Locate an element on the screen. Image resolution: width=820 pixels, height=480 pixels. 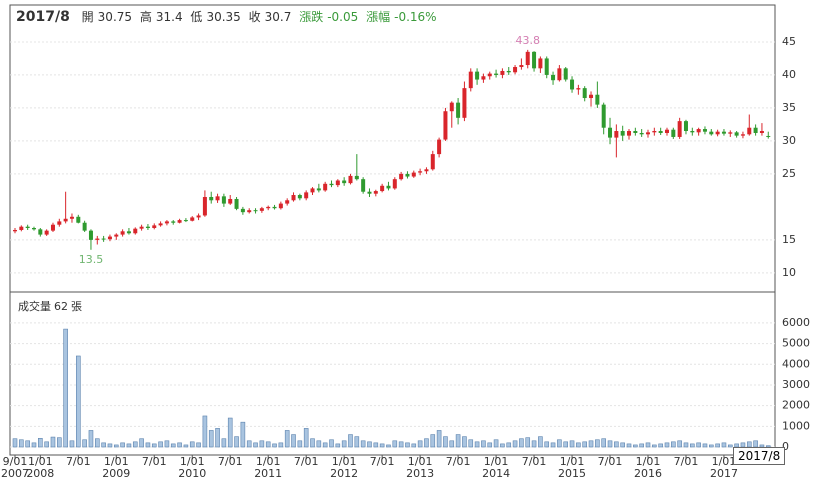
x-tick-label: 7/01 is located at coordinates (458, 461).